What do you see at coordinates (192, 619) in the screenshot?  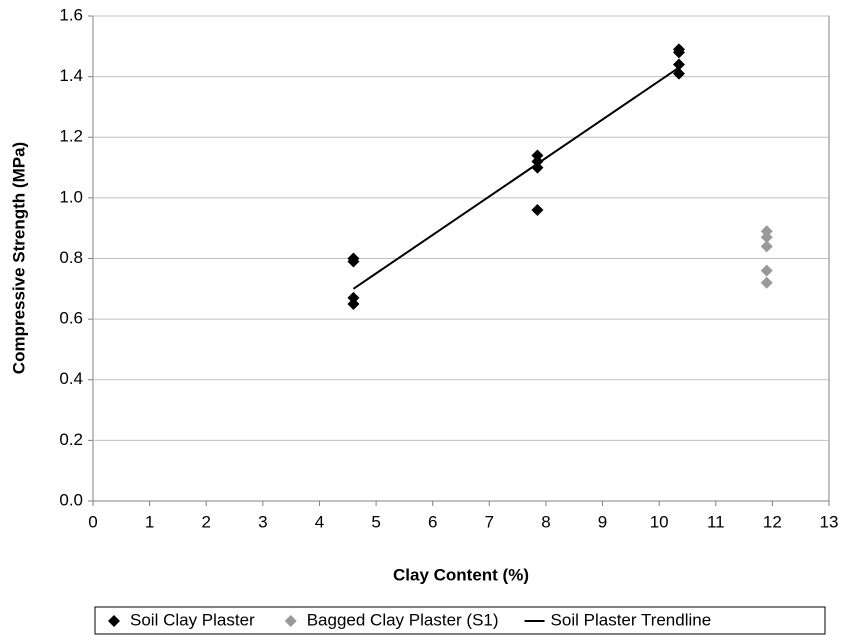 I see `legend-label: Soil Clay Plaster` at bounding box center [192, 619].